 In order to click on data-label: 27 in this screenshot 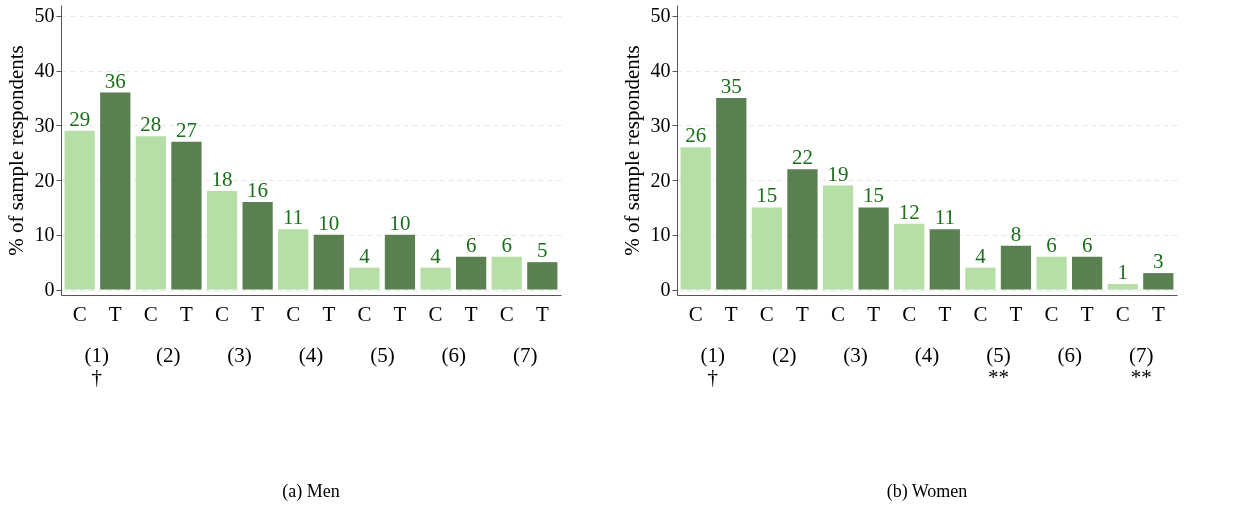, I will do `click(186, 129)`.